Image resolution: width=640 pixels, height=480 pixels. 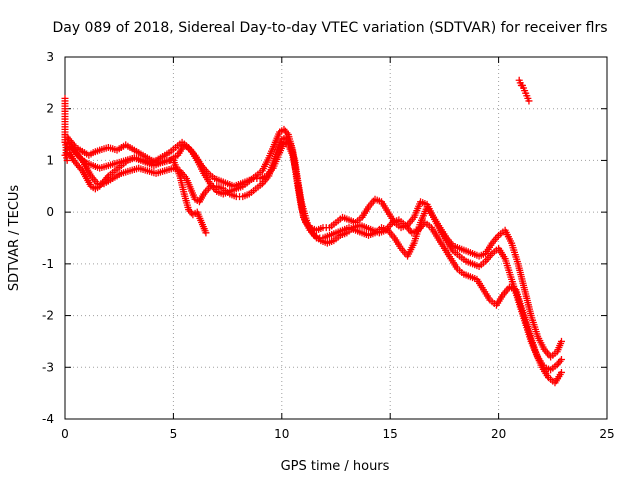 I want to click on x-axis-label: GPS time / hours, so click(x=335, y=466).